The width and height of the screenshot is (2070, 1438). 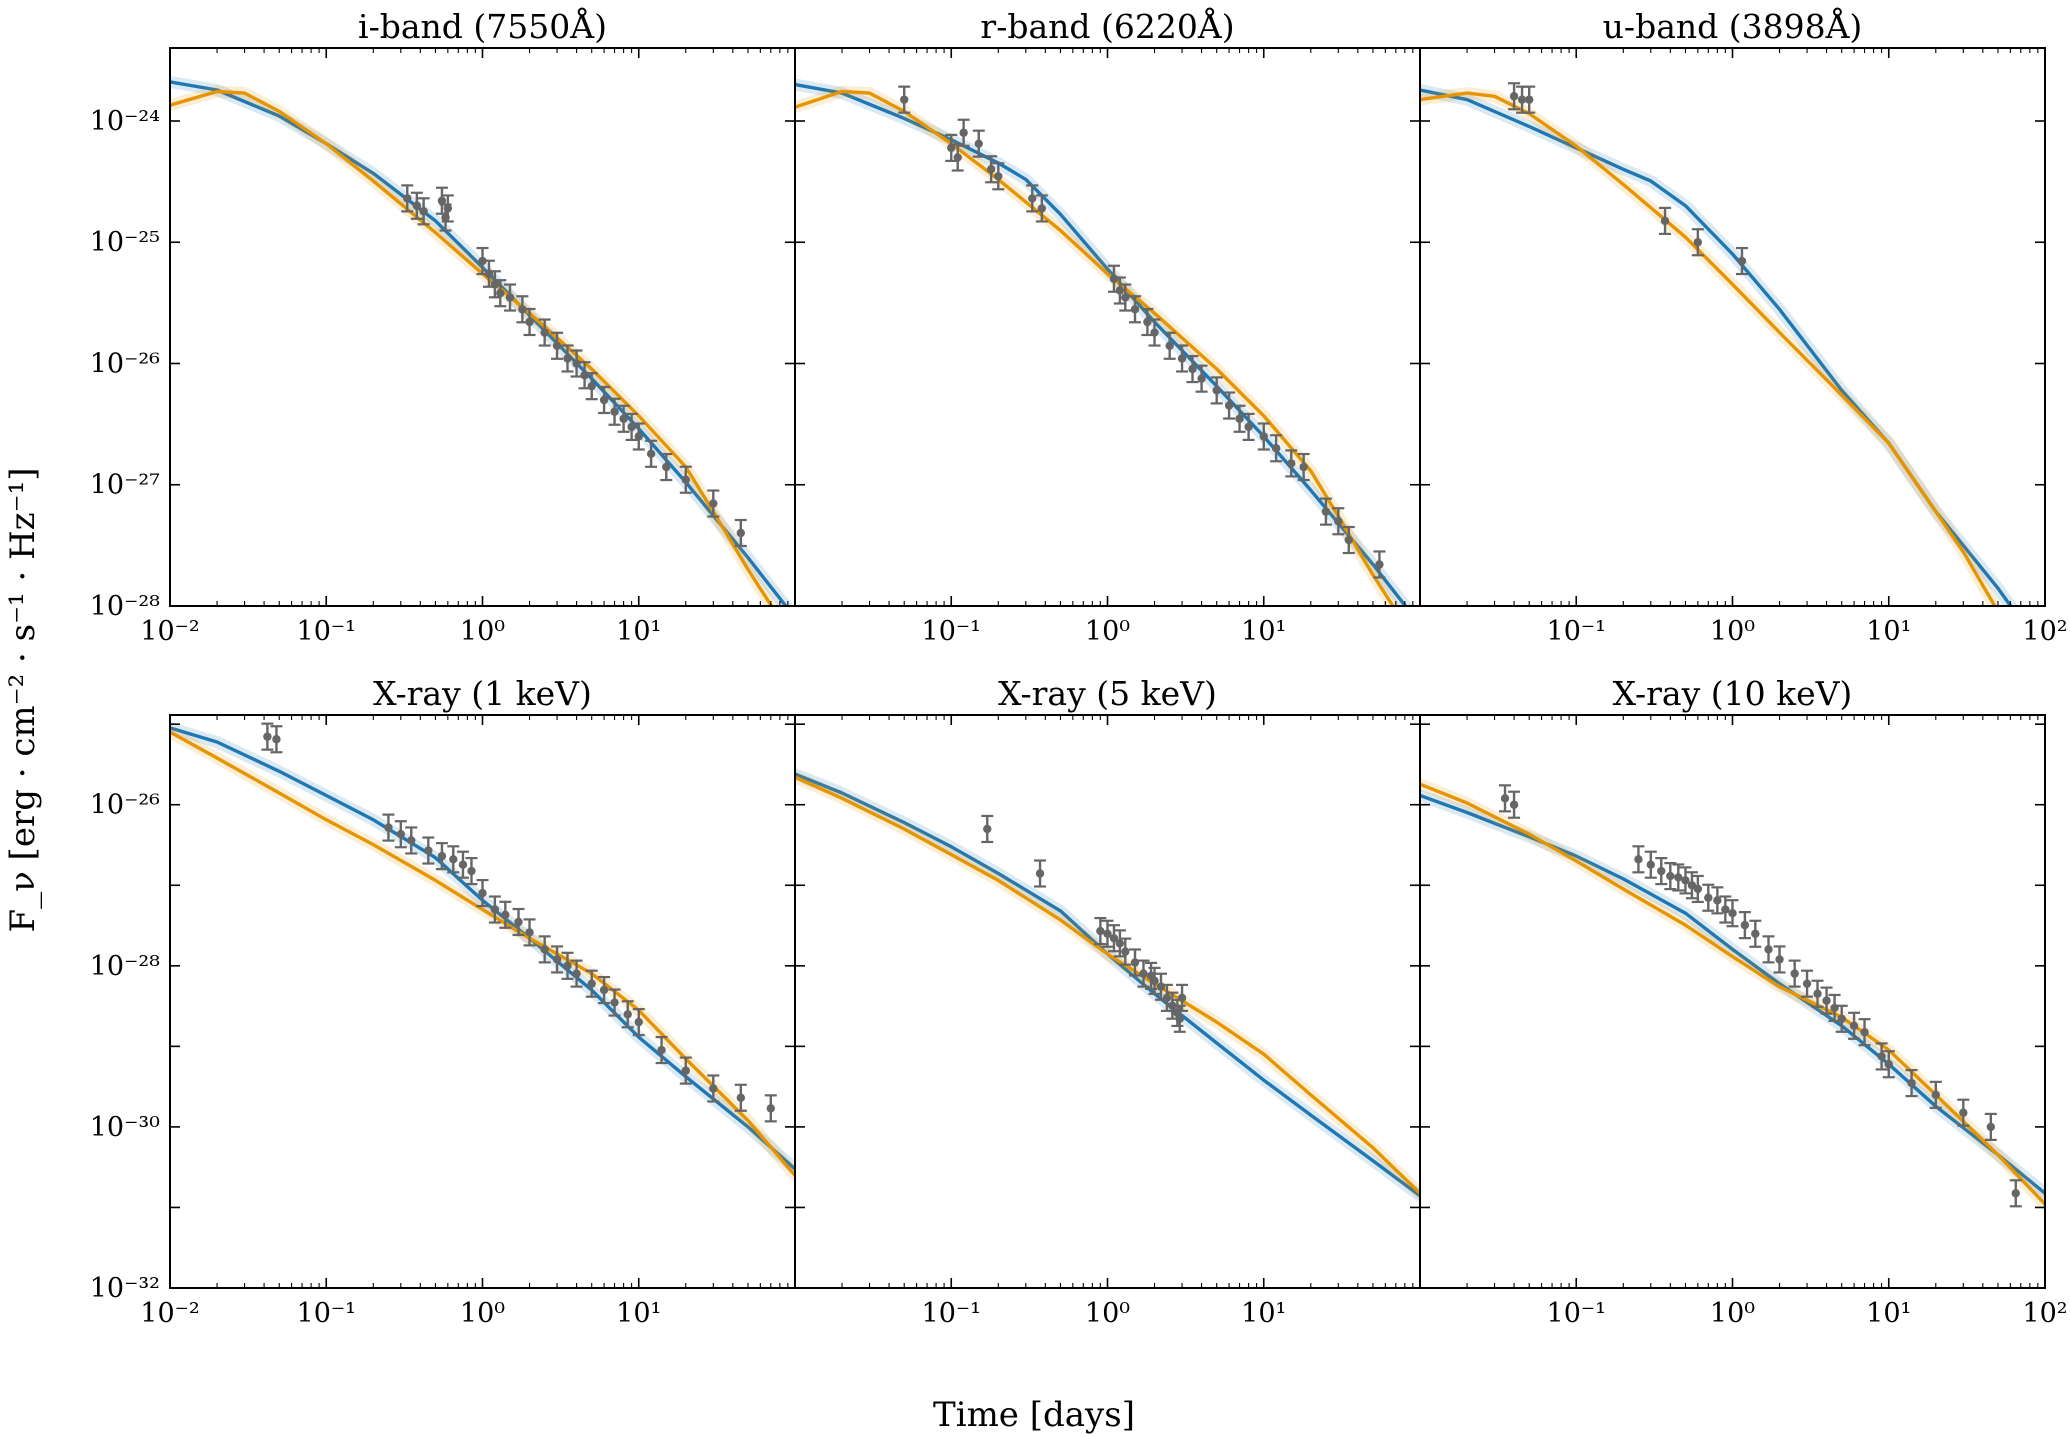 I want to click on x-tick-label: 10⁻², so click(x=169, y=1313).